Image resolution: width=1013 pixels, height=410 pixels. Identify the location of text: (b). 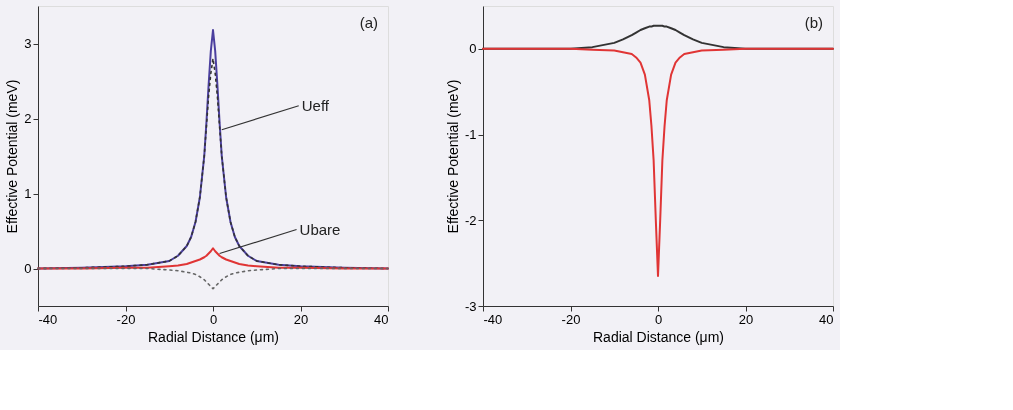
(813, 22).